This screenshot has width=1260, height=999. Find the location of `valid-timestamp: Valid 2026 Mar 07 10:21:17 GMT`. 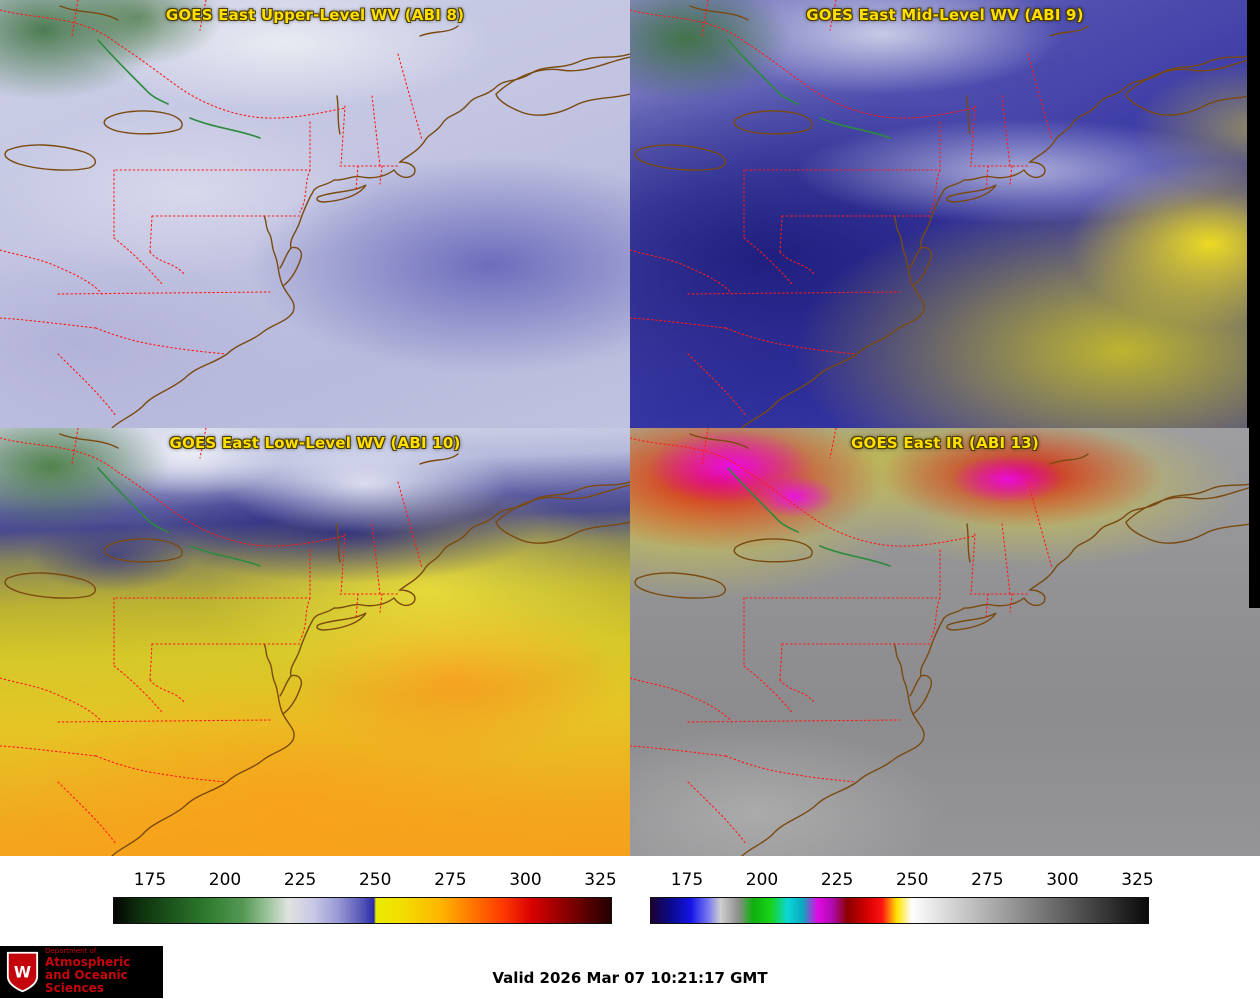

valid-timestamp: Valid 2026 Mar 07 10:21:17 GMT is located at coordinates (630, 978).